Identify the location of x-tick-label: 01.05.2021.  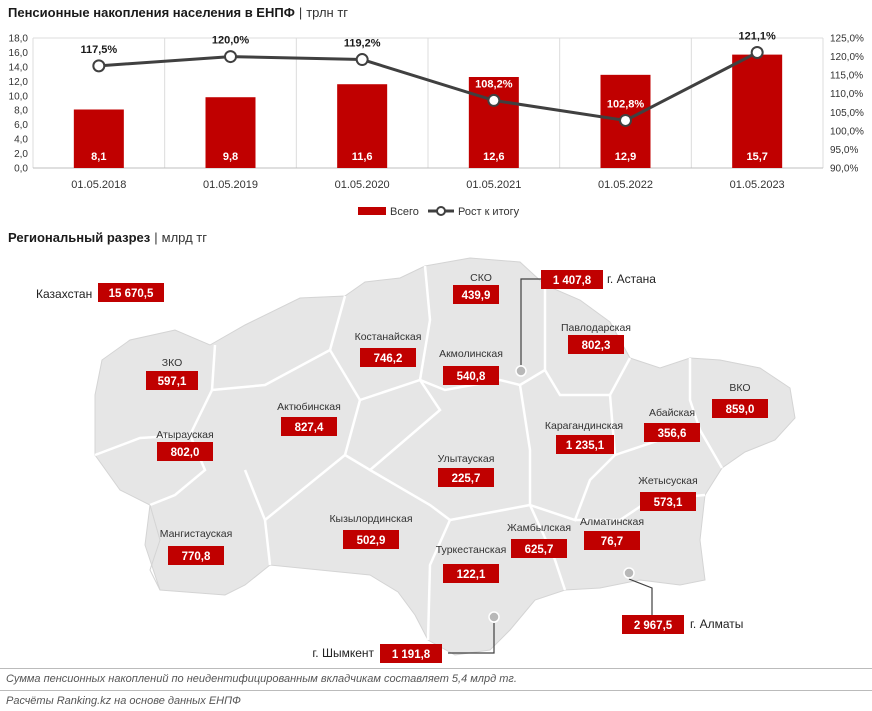
(493, 185).